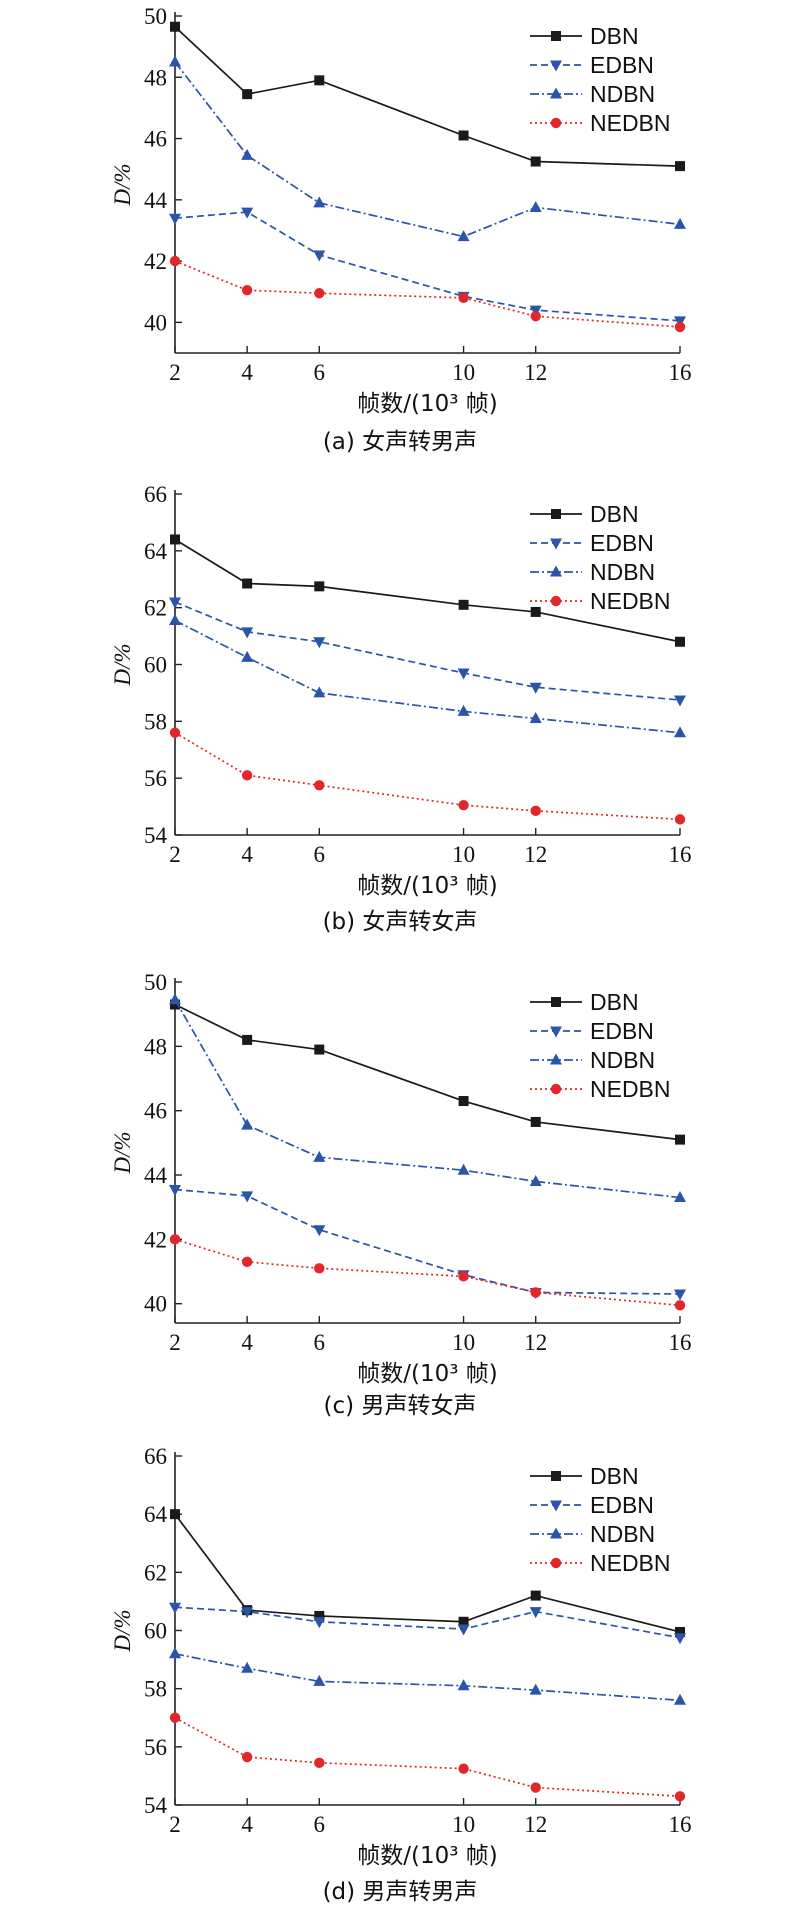 The width and height of the screenshot is (800, 1912). I want to click on legend-label: DBN, so click(614, 514).